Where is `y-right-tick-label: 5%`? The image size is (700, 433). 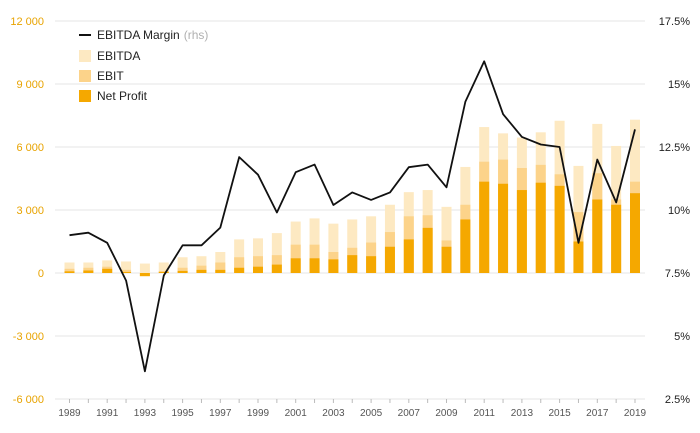
y-right-tick-label: 5% is located at coordinates (682, 337).